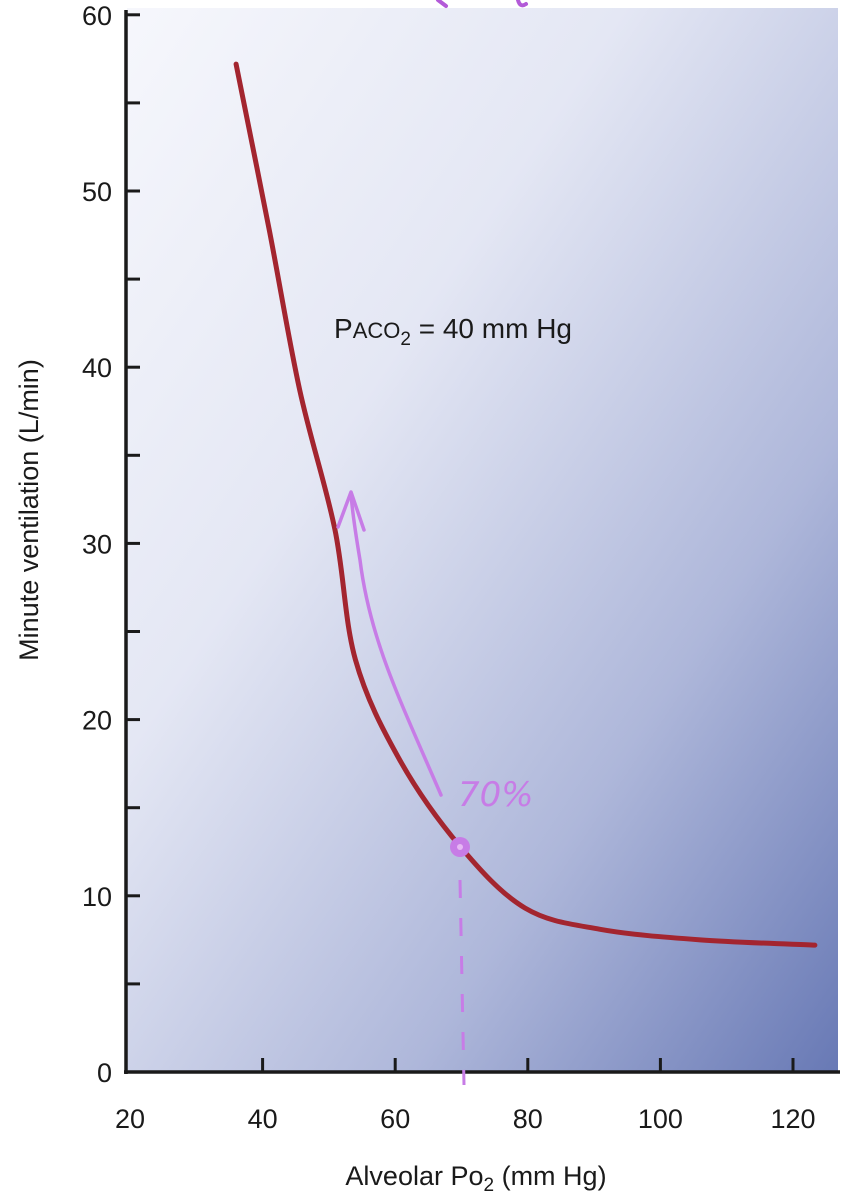 The width and height of the screenshot is (861, 1200). What do you see at coordinates (130, 1119) in the screenshot?
I see `x-tick-label: 20` at bounding box center [130, 1119].